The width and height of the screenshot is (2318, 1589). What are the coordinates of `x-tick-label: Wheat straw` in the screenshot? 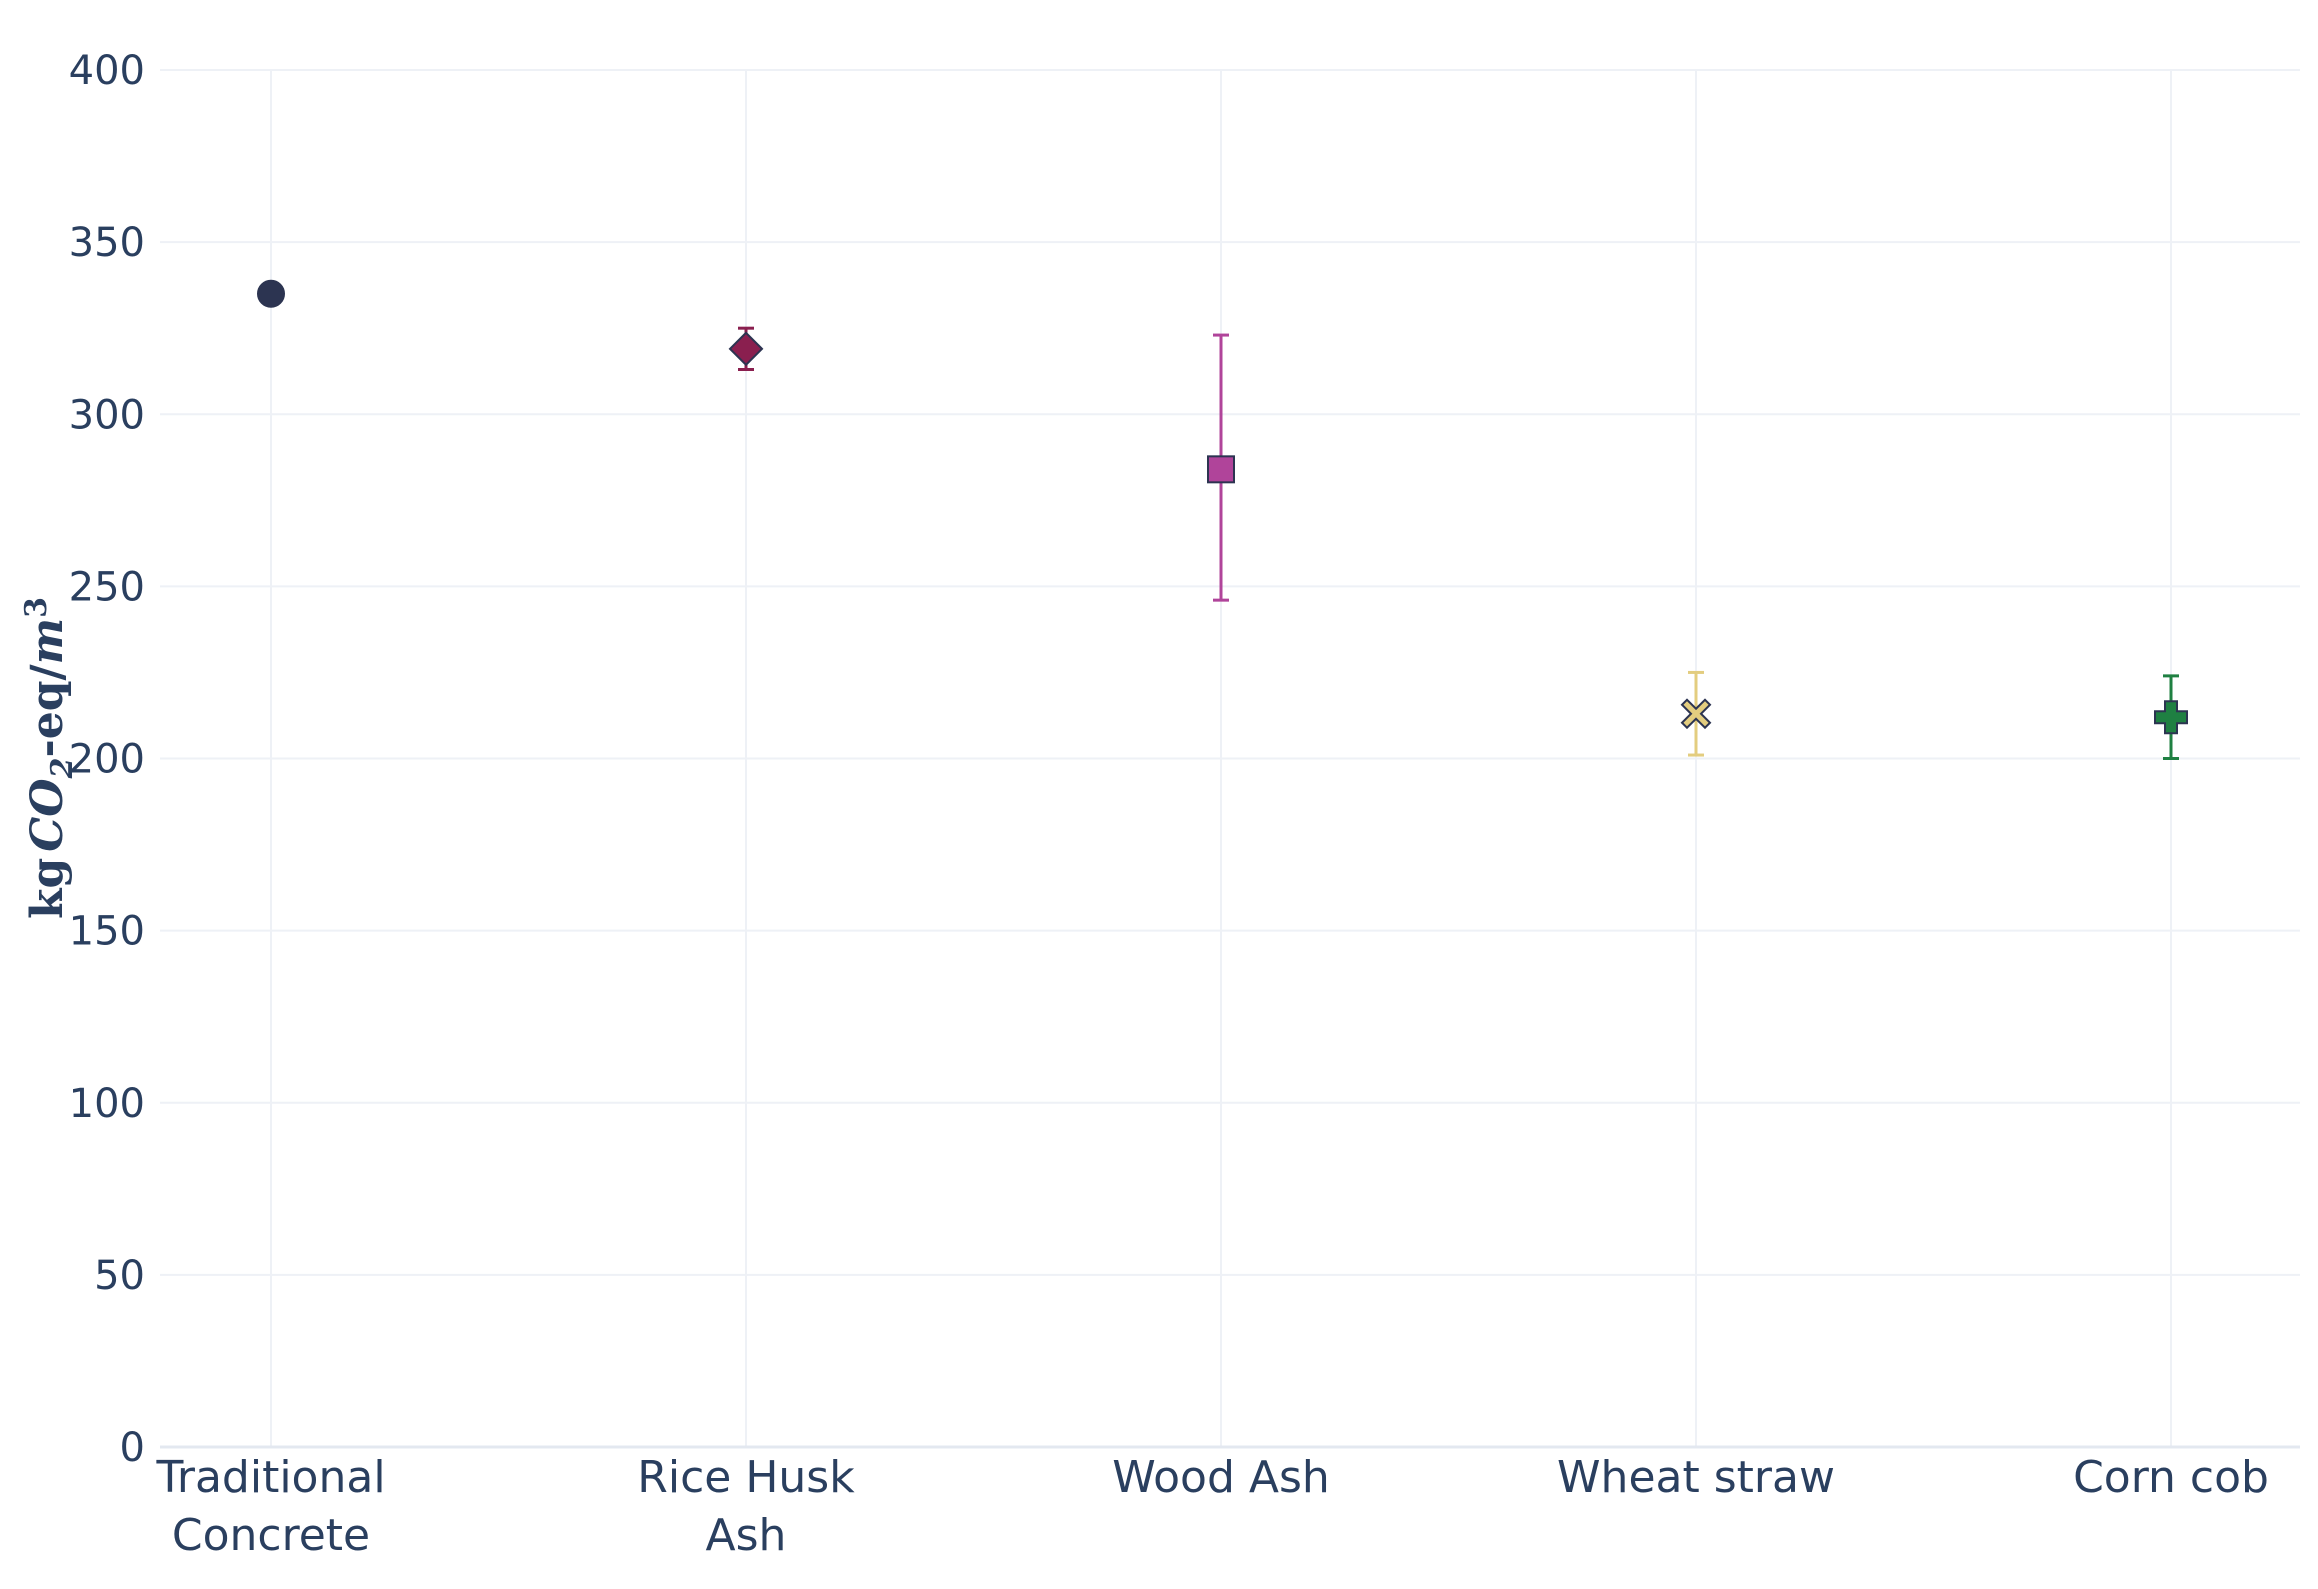 It's located at (1696, 1477).